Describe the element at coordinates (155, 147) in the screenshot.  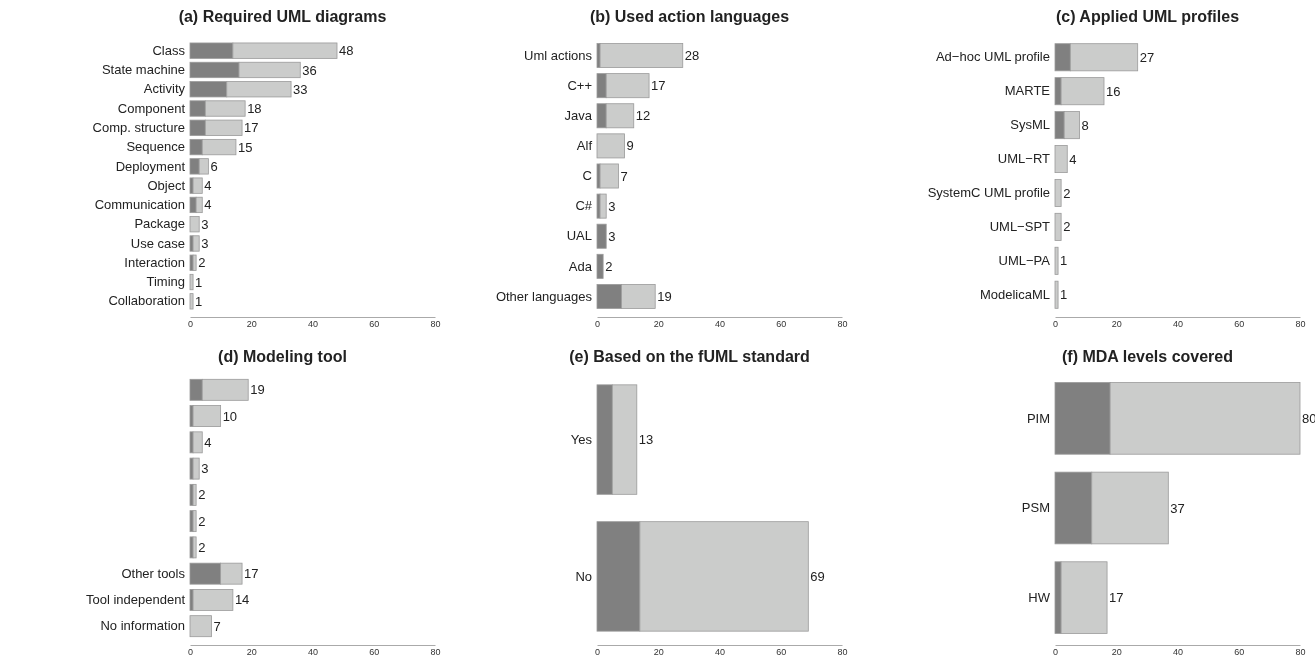
I see `y-tick-label: Sequence` at that location.